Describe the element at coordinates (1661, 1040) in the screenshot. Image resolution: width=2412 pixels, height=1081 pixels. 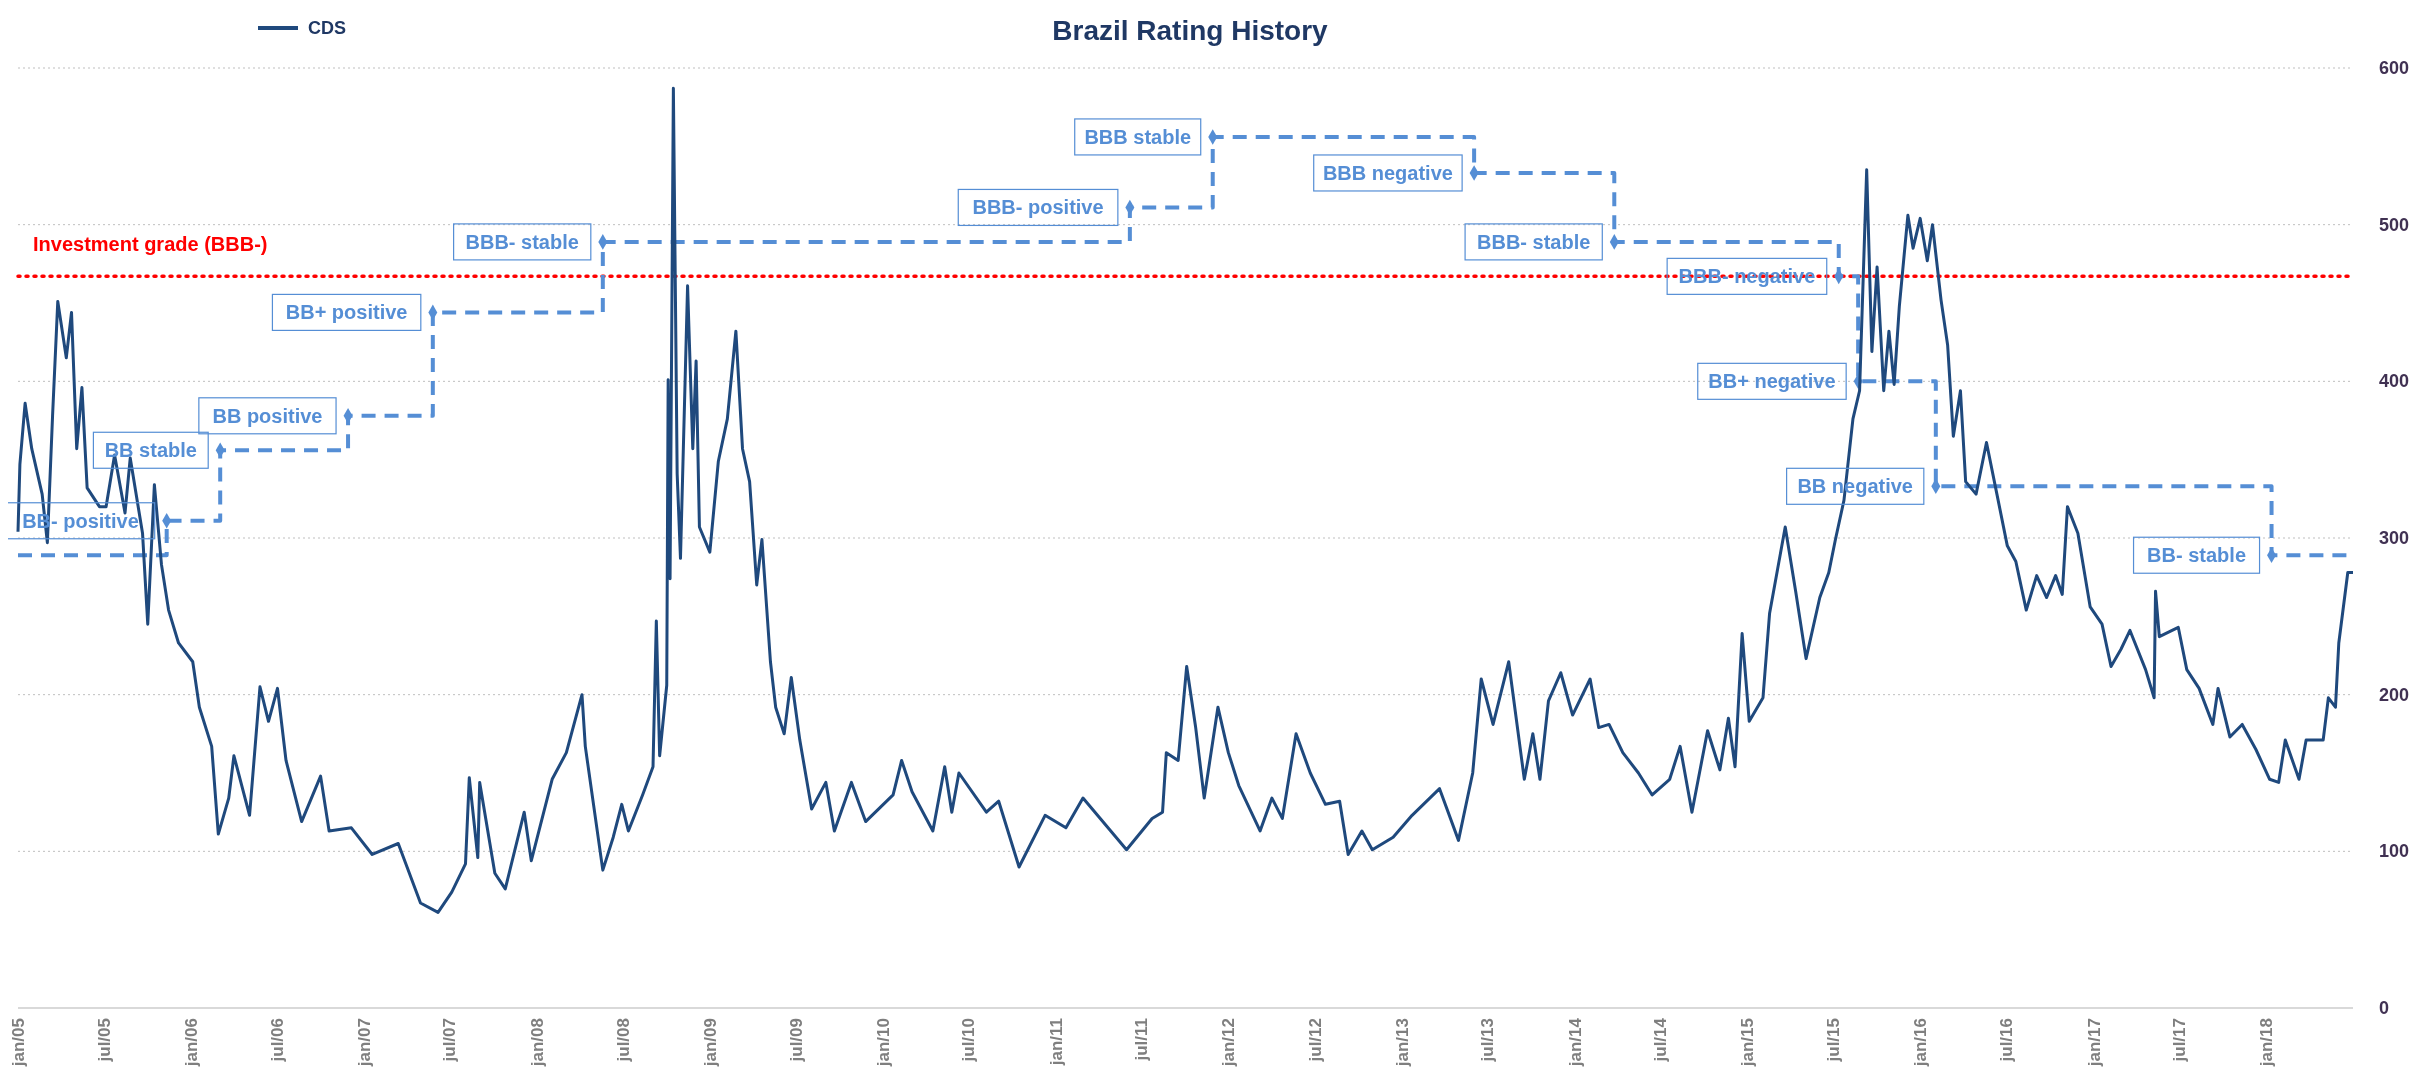
I see `x-tick-label: jul/14` at that location.